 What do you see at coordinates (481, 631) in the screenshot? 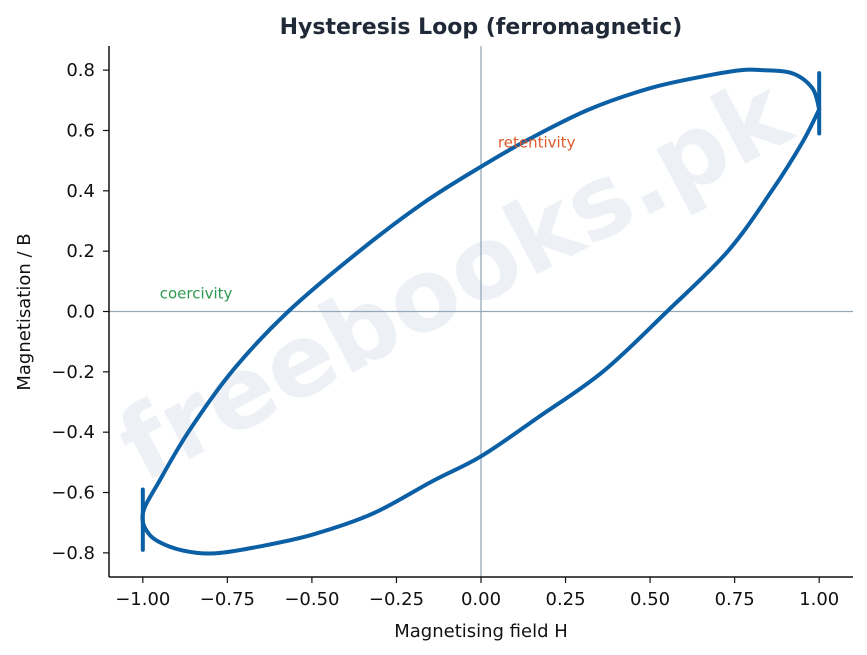
I see `x-axis-label: Magnetising field H` at bounding box center [481, 631].